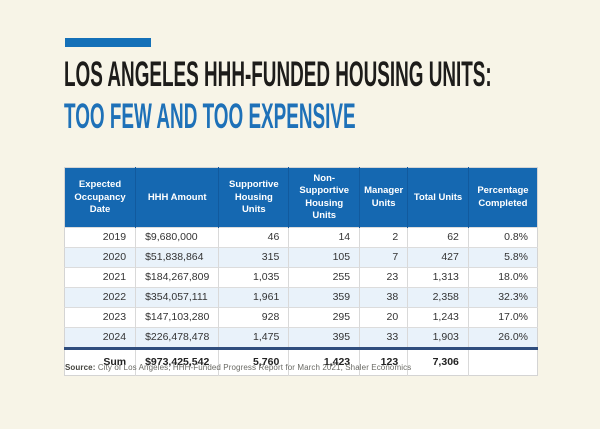  I want to click on table-cell: 1,903, so click(438, 338).